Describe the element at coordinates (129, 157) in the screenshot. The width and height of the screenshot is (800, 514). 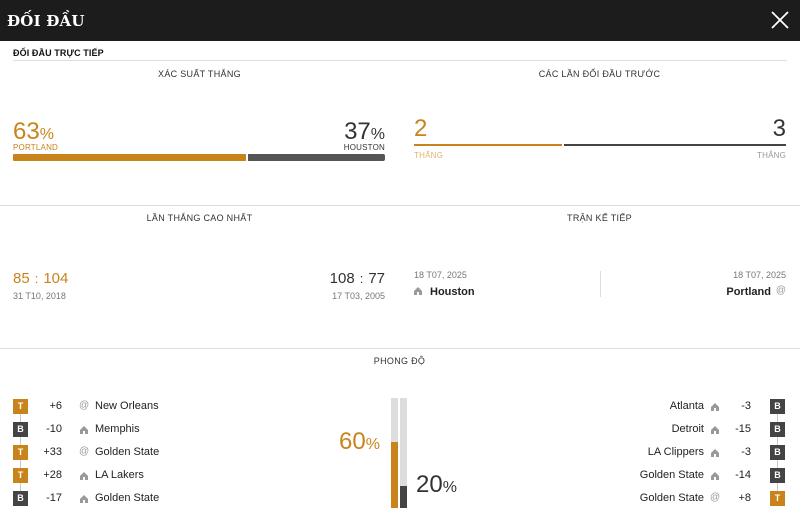
I see `win-prob-left-bar` at that location.